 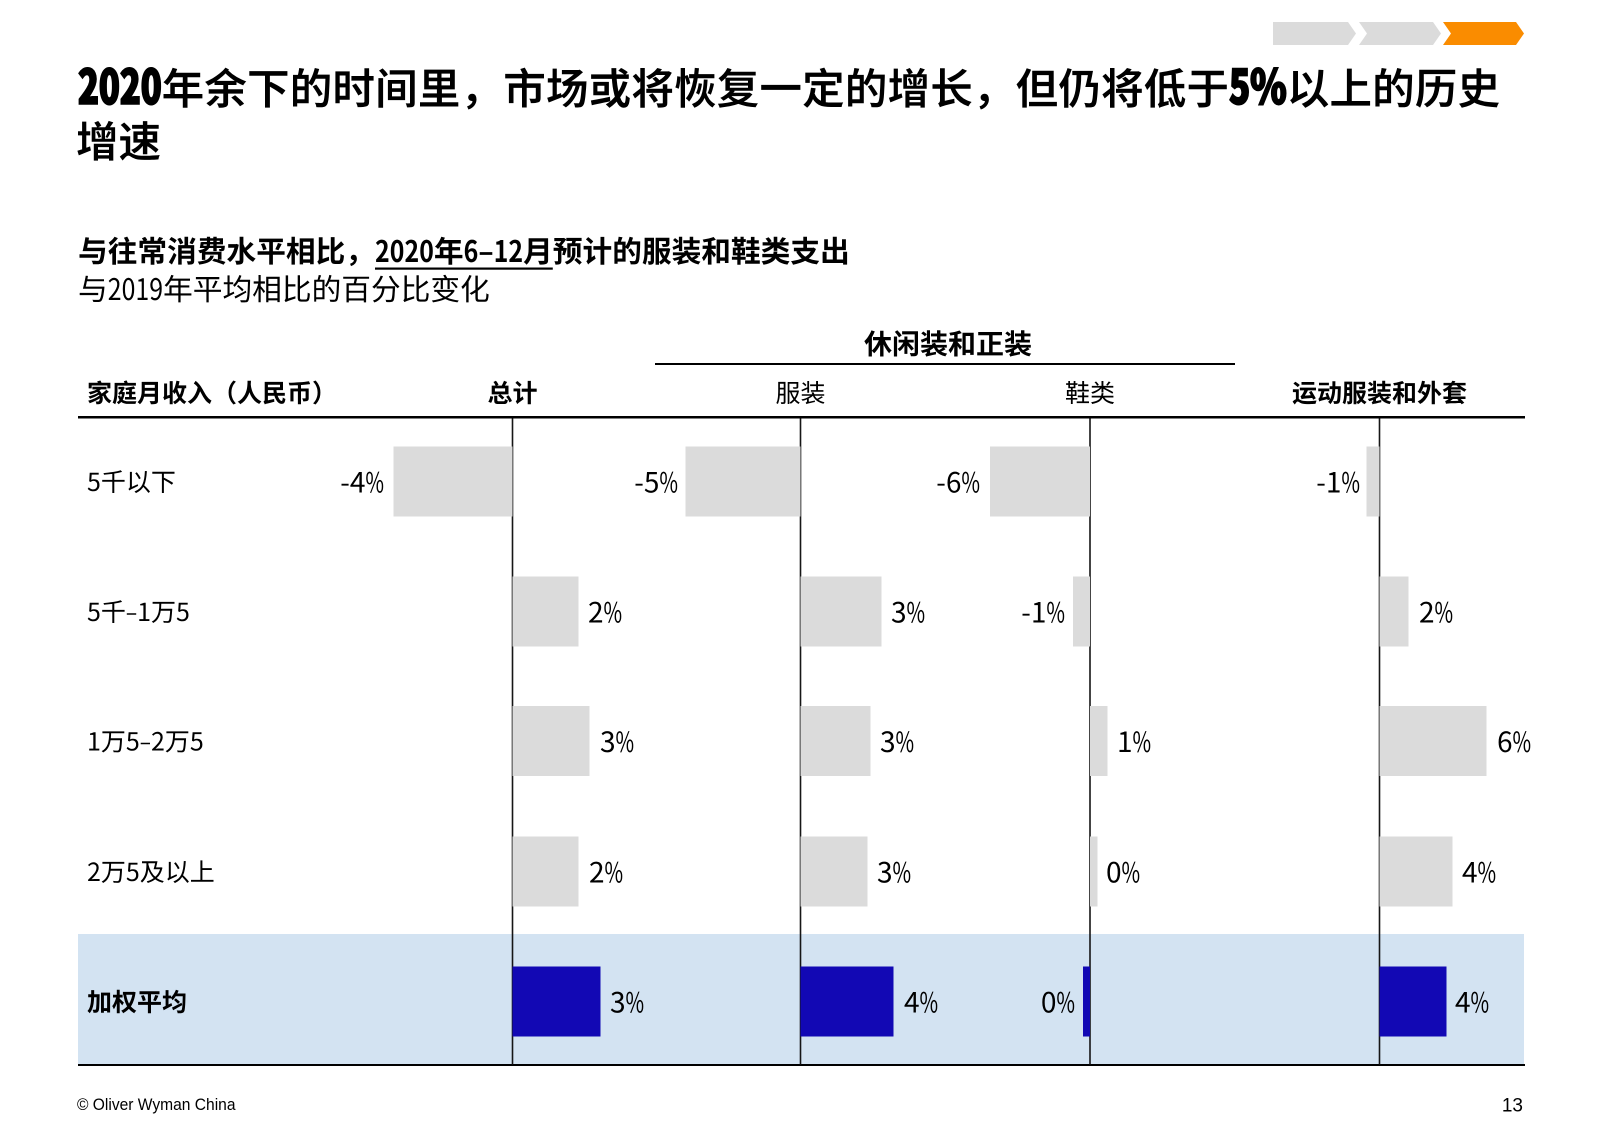 What do you see at coordinates (1512, 1106) in the screenshot?
I see `svg-text: 13` at bounding box center [1512, 1106].